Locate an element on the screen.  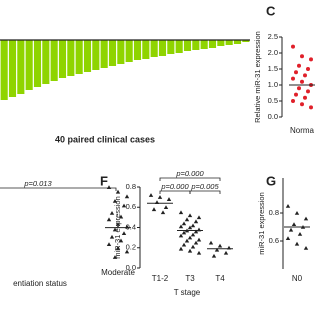
panel-label: G is located at coordinates (271, 180).